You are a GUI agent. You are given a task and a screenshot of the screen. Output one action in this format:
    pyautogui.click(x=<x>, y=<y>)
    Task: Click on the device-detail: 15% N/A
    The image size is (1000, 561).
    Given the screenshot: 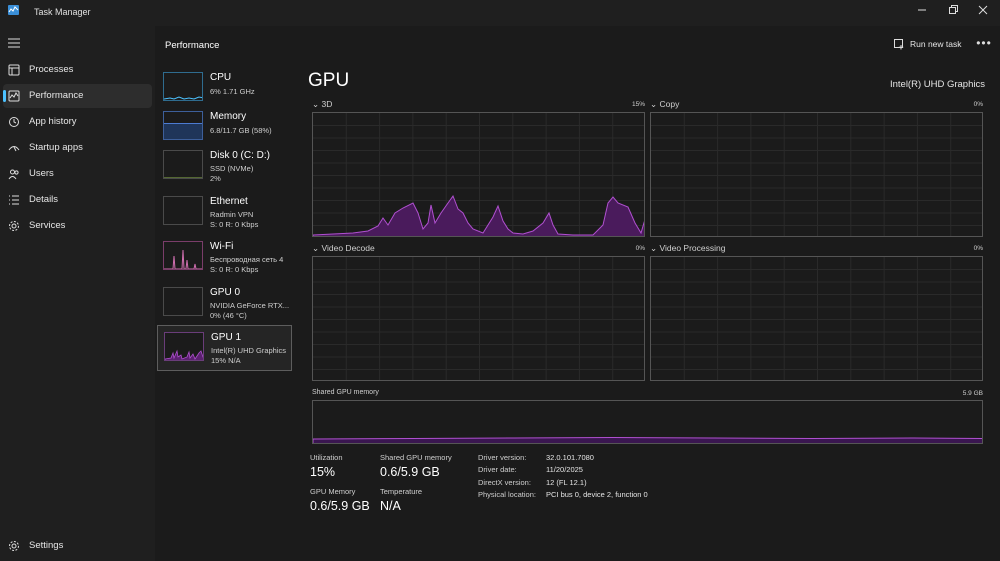 What is the action you would take?
    pyautogui.click(x=226, y=360)
    